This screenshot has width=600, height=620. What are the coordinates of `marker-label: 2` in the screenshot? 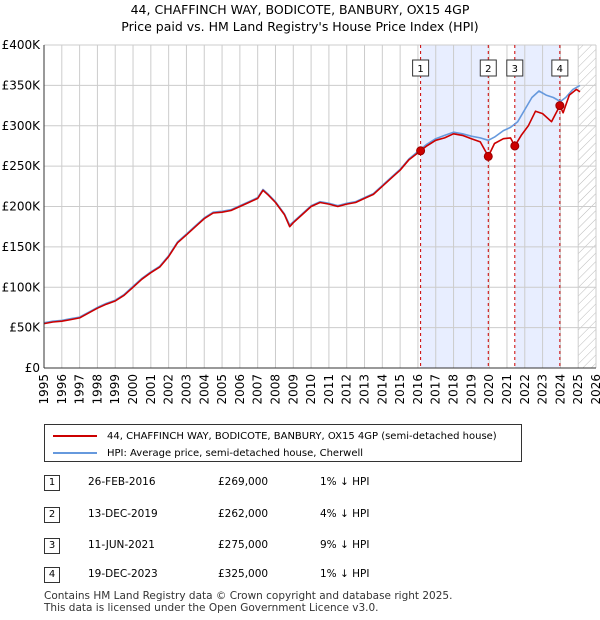 It's located at (488, 69).